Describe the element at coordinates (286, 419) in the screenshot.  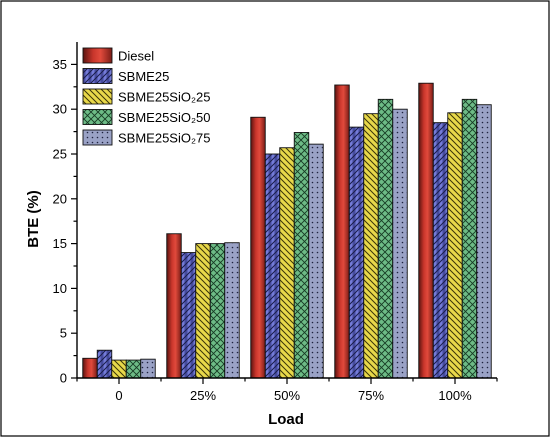
I see `x-axis-title: Load` at that location.